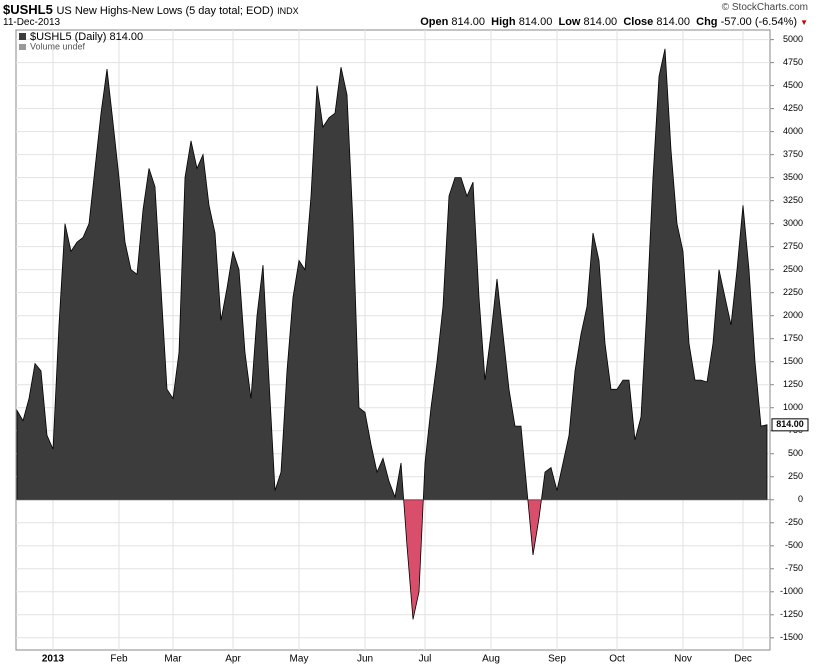 Image resolution: width=820 pixels, height=668 pixels. I want to click on y-tick-label: 3500, so click(793, 177).